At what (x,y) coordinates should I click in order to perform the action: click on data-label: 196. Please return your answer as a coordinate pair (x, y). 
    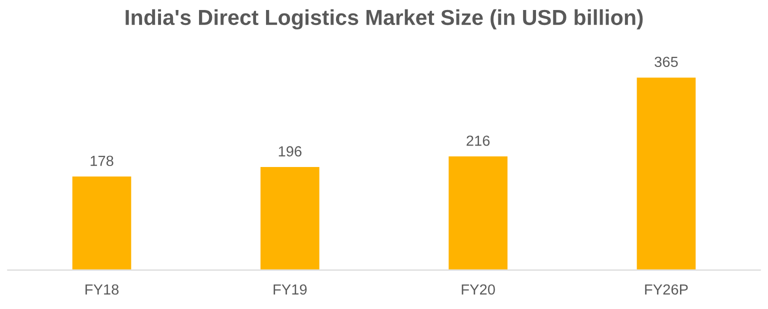
    Looking at the image, I should click on (290, 151).